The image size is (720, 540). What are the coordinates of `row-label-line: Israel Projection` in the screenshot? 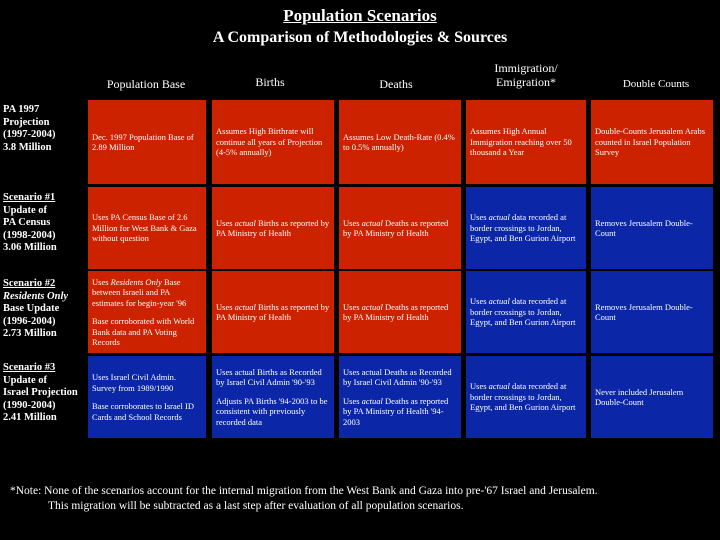 It's located at (40, 392).